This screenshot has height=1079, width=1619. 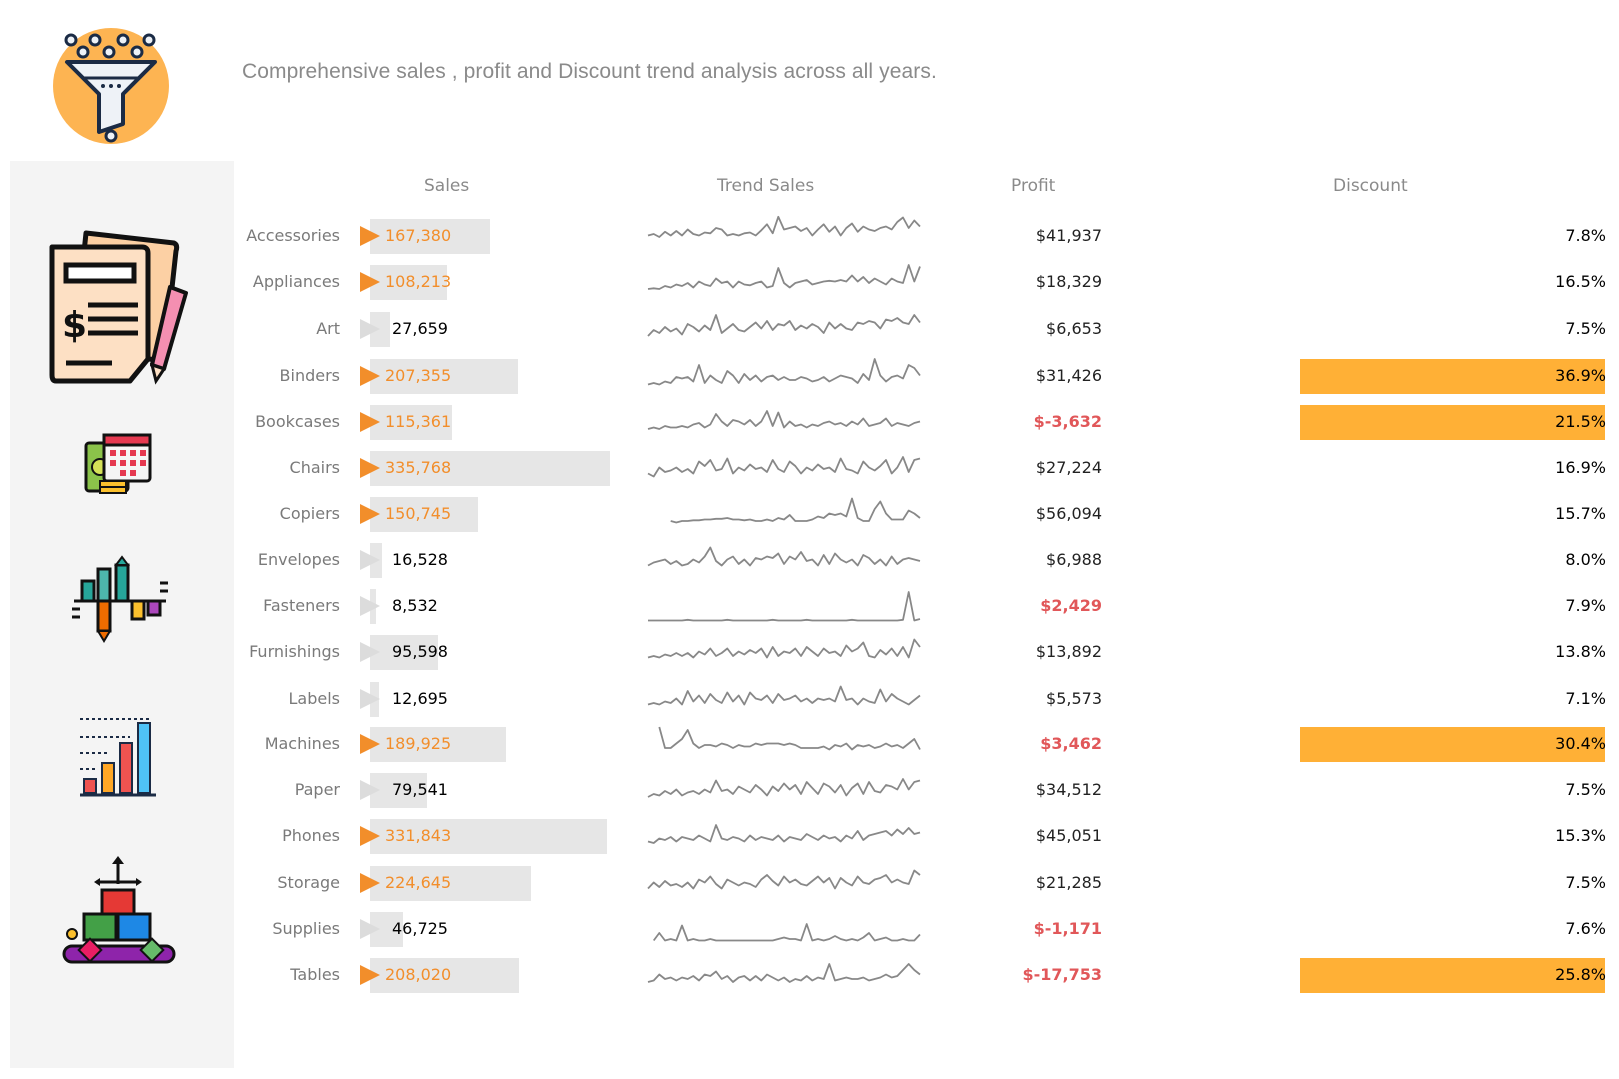 I want to click on table-row: Art 27,659 $6,653 7.5%, so click(x=809, y=329).